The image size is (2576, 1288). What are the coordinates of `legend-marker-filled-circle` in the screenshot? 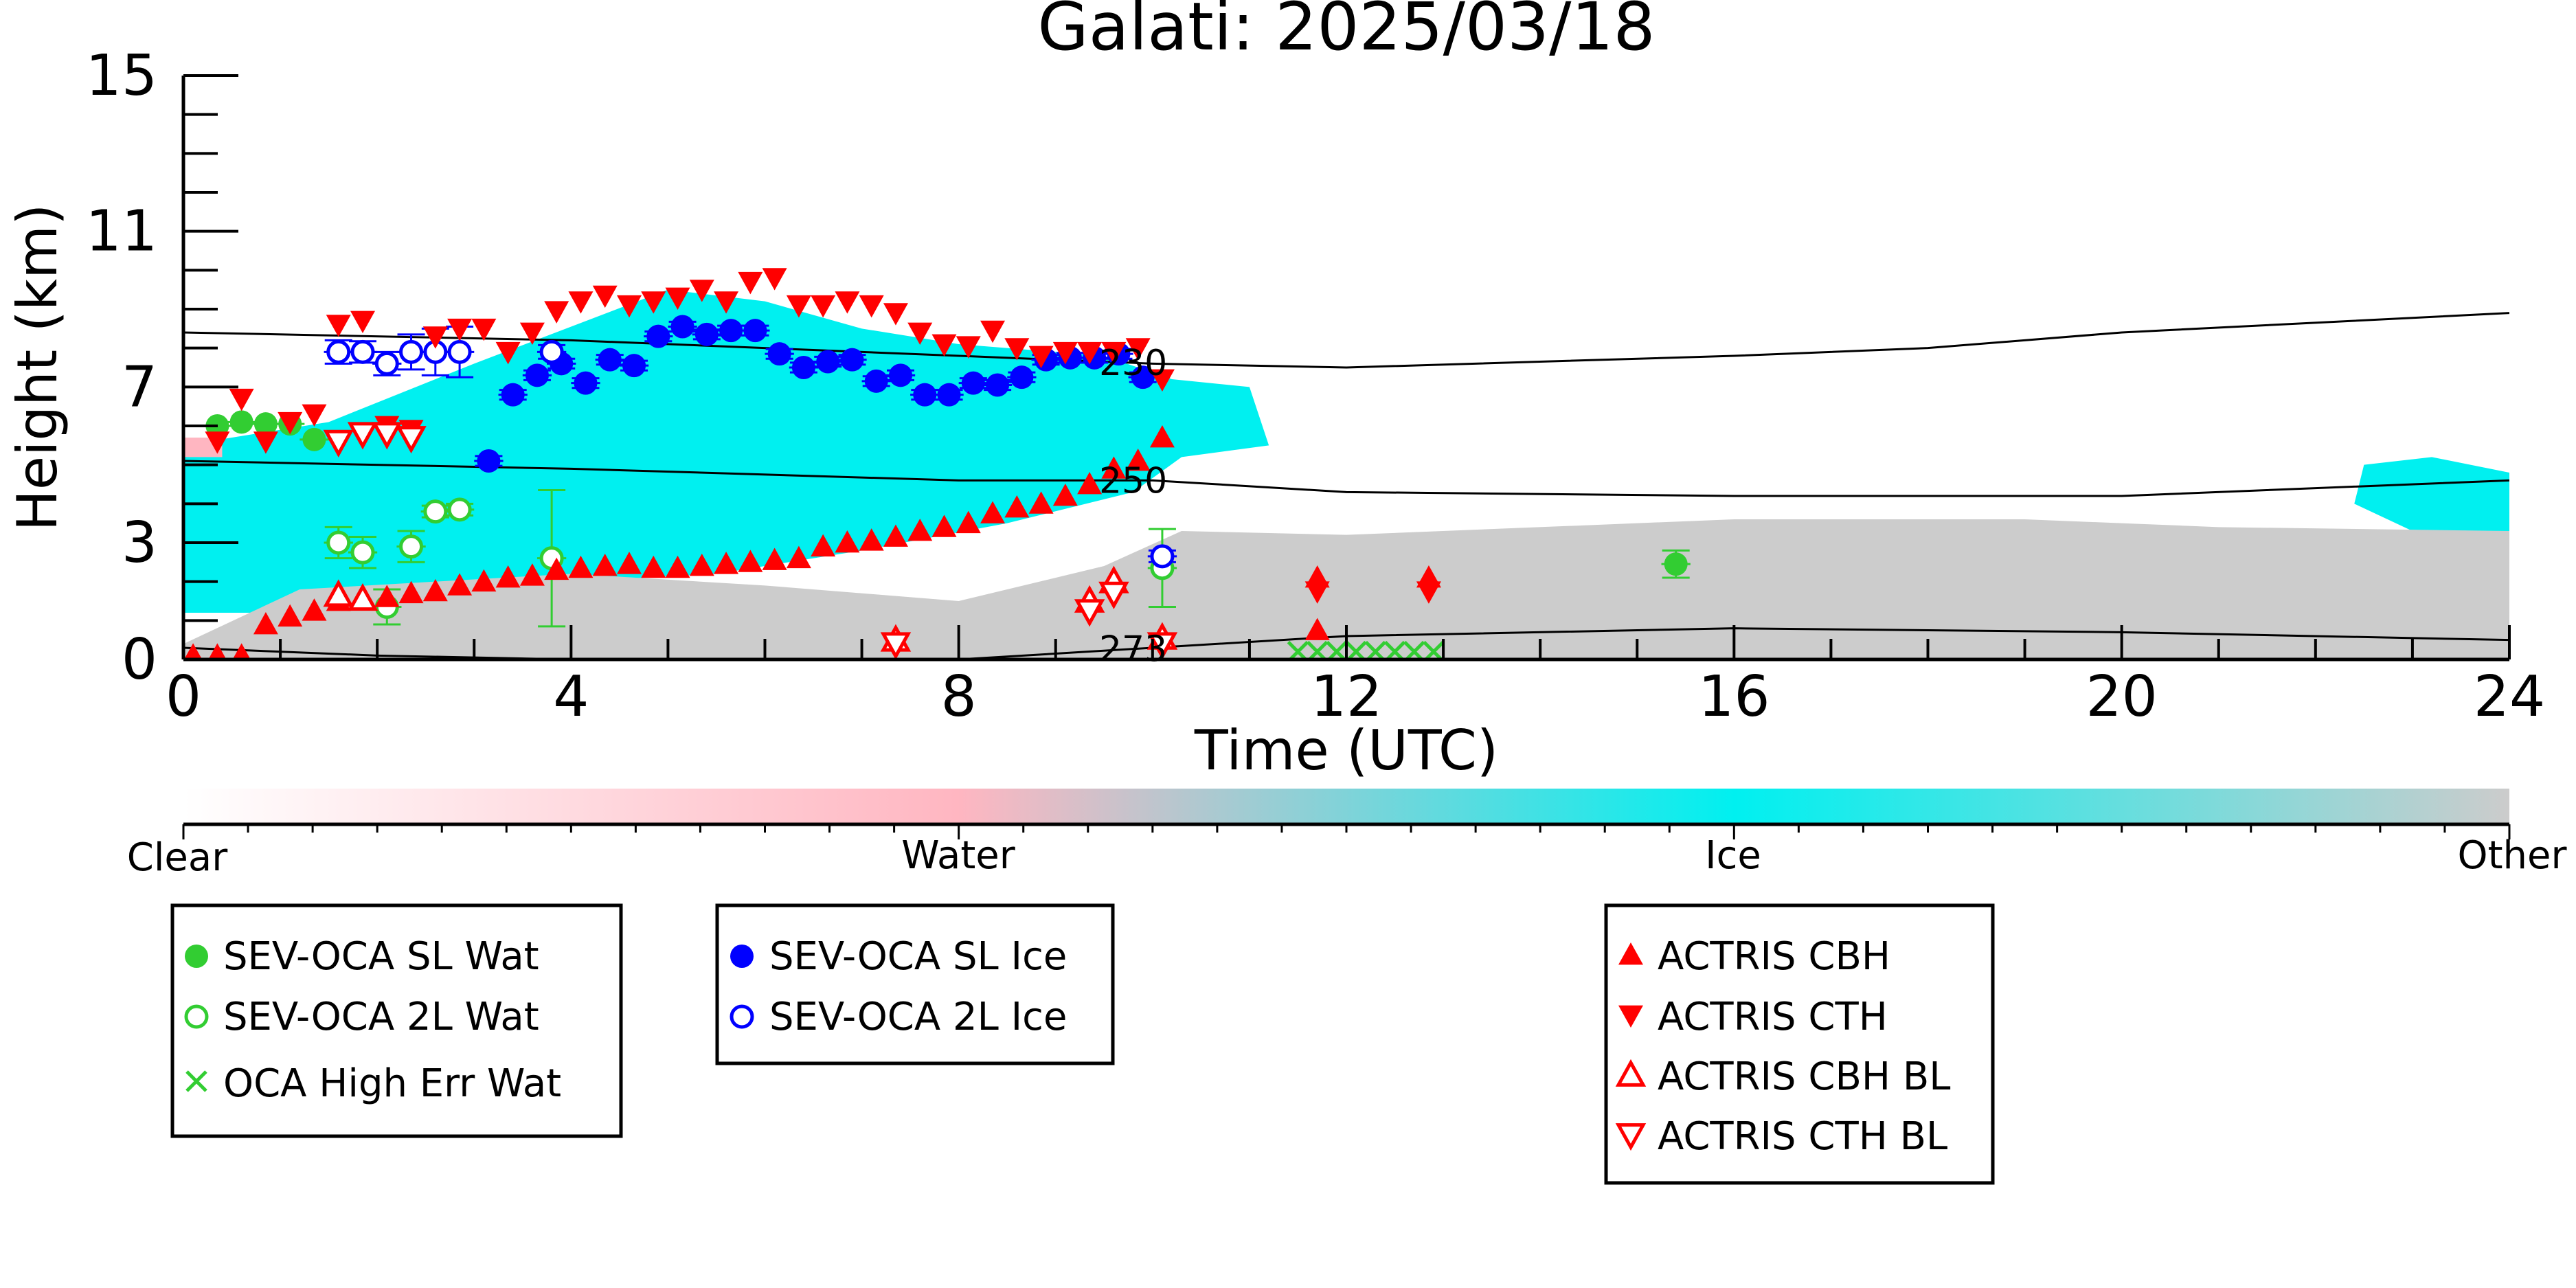 It's located at (196, 956).